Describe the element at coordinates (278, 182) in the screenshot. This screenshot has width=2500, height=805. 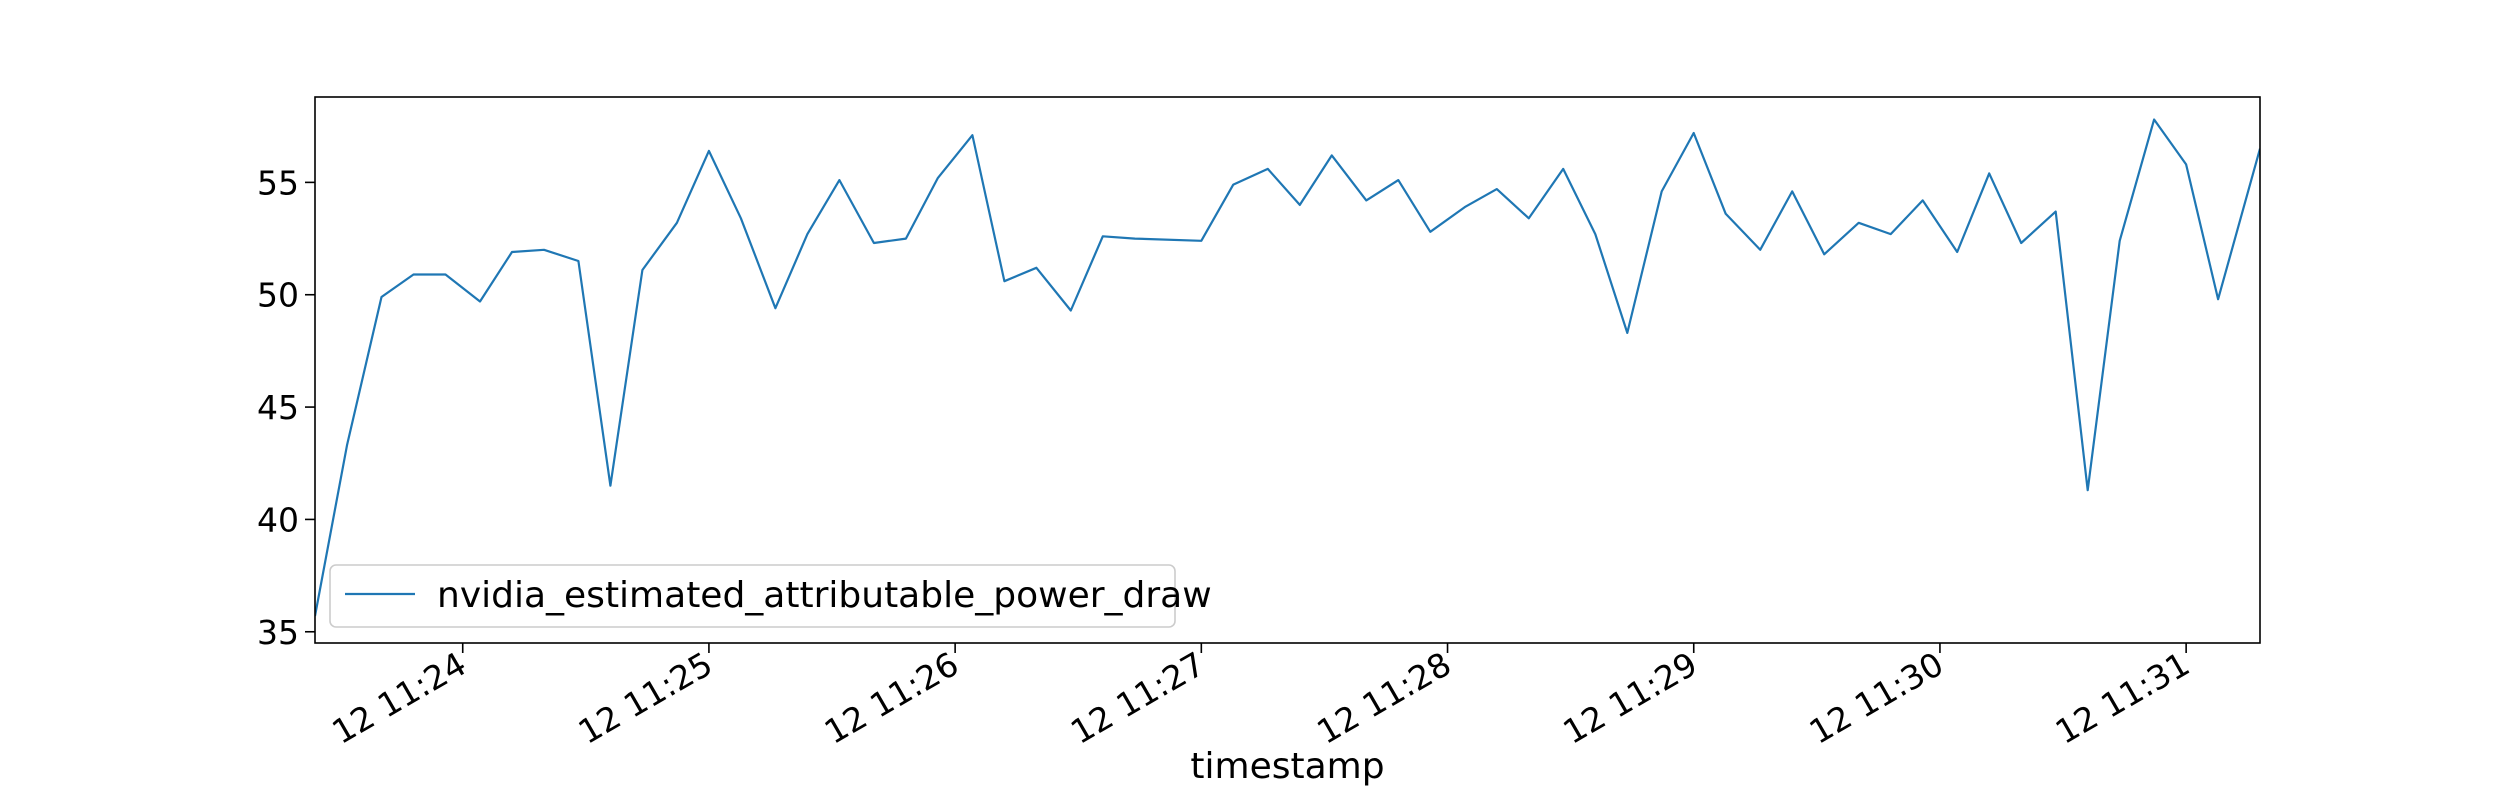
I see `y-tick-label: 55` at that location.